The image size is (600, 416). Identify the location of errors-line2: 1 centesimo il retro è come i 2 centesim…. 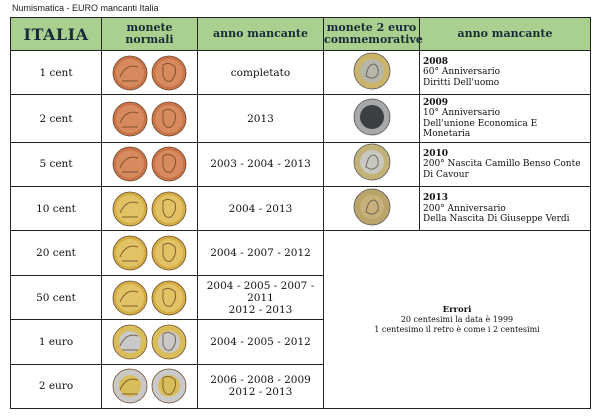
(457, 329).